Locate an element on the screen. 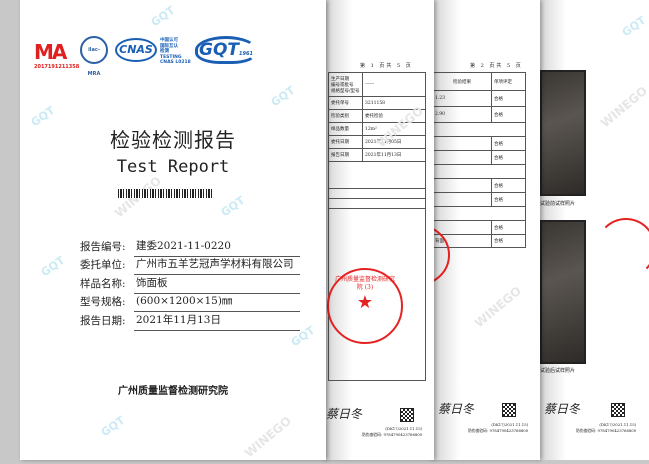 The image size is (649, 464). photo-caption: 试验前试样照片 is located at coordinates (558, 204).